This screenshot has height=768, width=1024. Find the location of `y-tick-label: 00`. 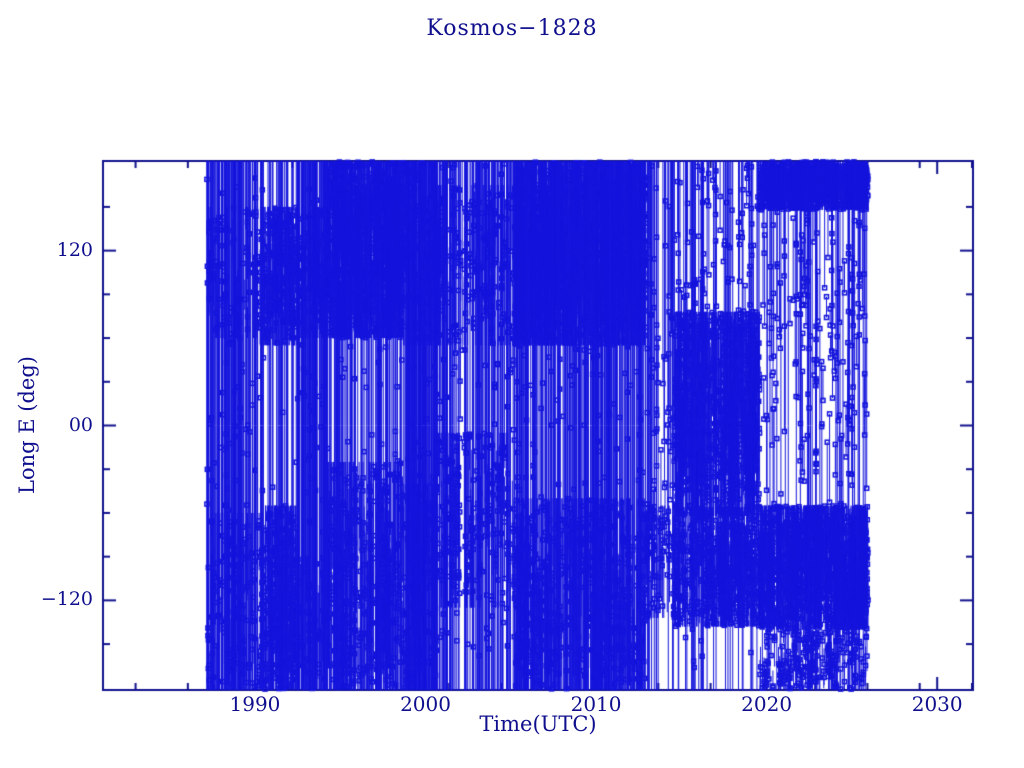

y-tick-label: 00 is located at coordinates (80, 424).